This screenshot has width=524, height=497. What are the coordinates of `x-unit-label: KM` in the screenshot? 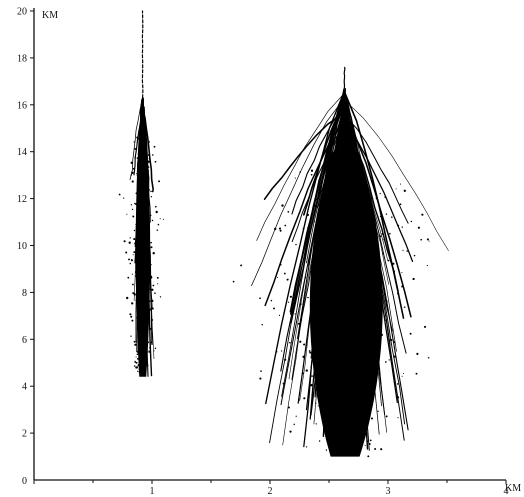 It's located at (513, 488).